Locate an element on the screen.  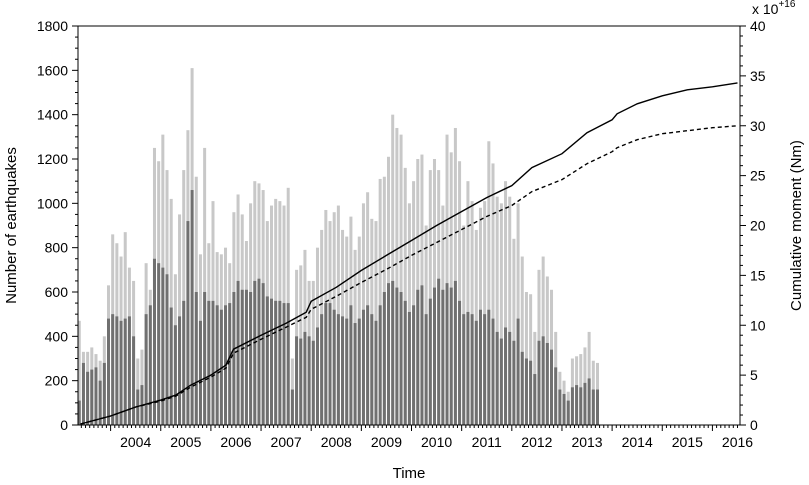
x-tick-label: 2014 is located at coordinates (637, 442).